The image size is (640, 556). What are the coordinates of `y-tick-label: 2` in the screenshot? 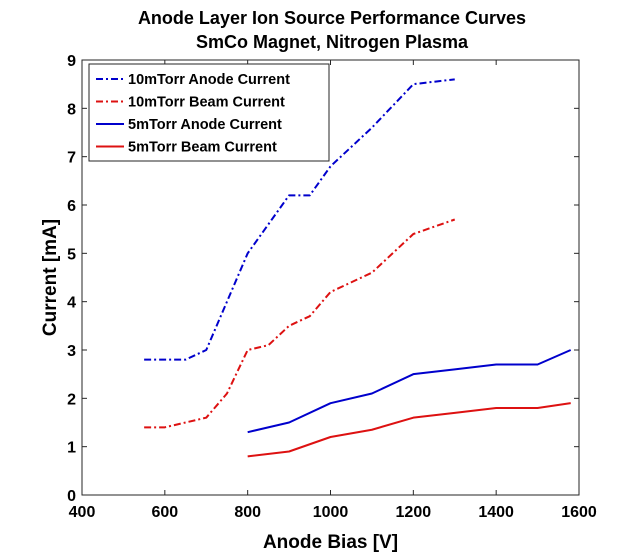 It's located at (71, 399).